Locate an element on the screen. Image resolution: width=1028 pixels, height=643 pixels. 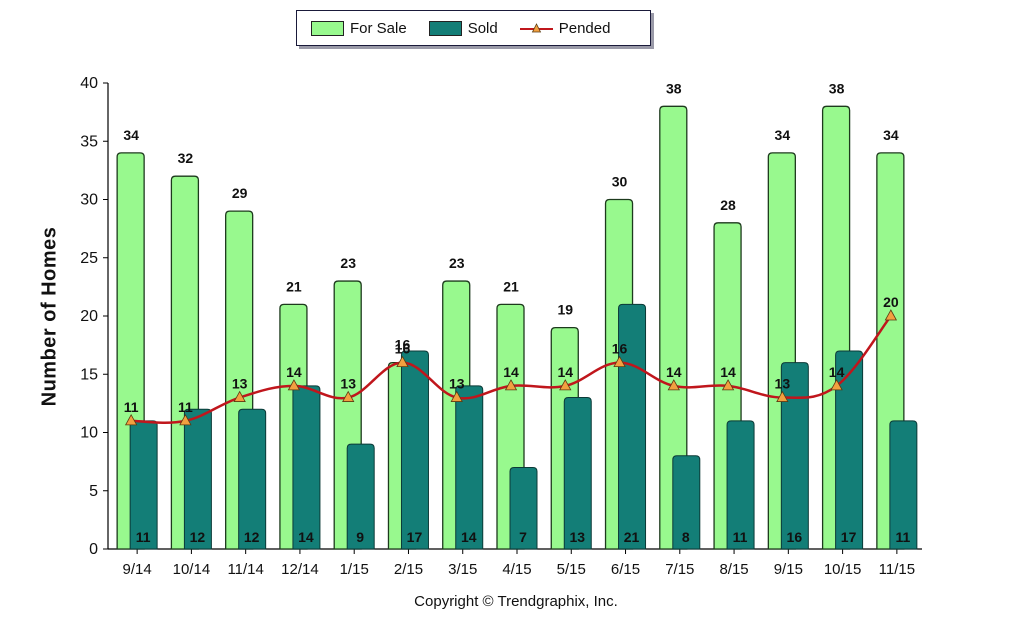
x-tick-label: 3/15 is located at coordinates (462, 569).